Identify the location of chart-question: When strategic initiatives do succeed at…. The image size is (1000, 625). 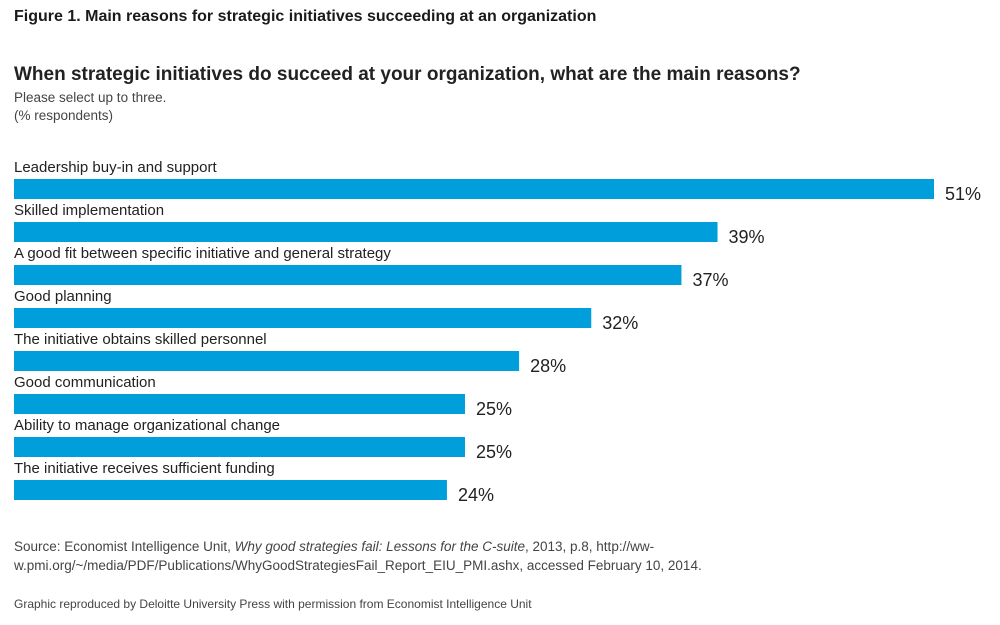
(407, 74).